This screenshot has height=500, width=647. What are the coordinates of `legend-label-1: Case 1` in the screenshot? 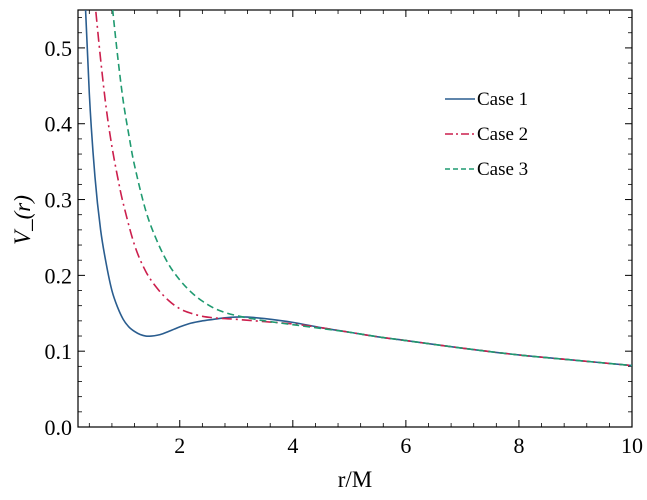 It's located at (502, 99).